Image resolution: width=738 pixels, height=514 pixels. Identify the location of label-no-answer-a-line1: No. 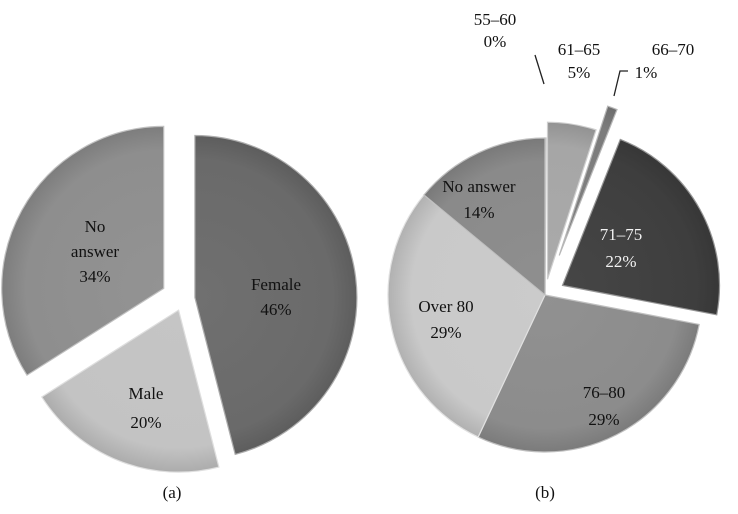
(95, 226).